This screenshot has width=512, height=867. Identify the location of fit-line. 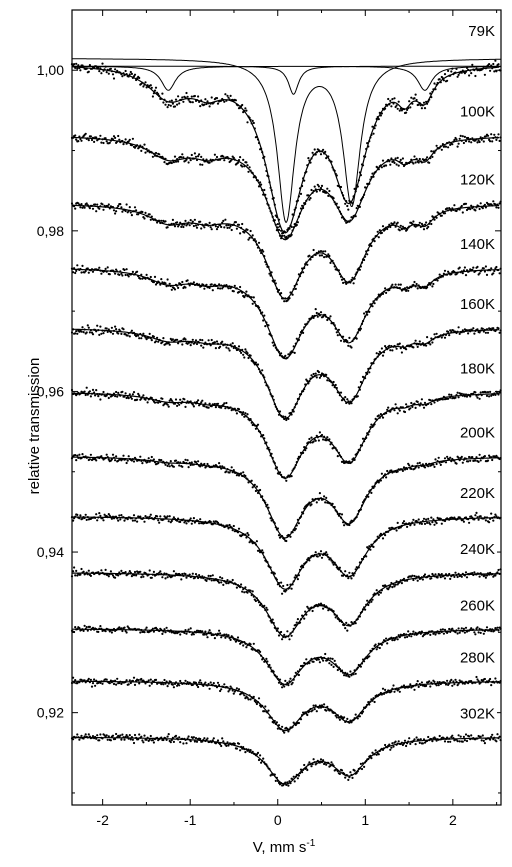
(286, 706).